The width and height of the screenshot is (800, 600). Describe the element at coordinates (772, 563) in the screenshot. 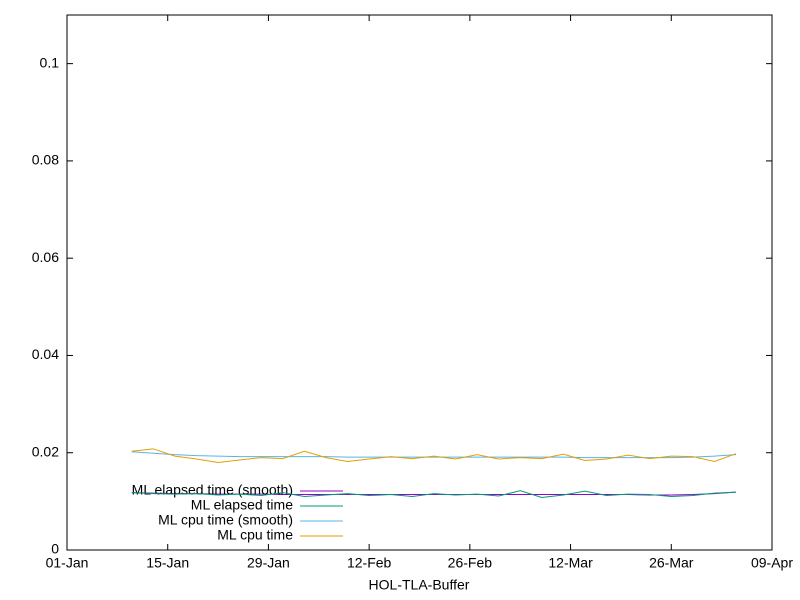

I see `x-tick-label: 09-Apr` at that location.